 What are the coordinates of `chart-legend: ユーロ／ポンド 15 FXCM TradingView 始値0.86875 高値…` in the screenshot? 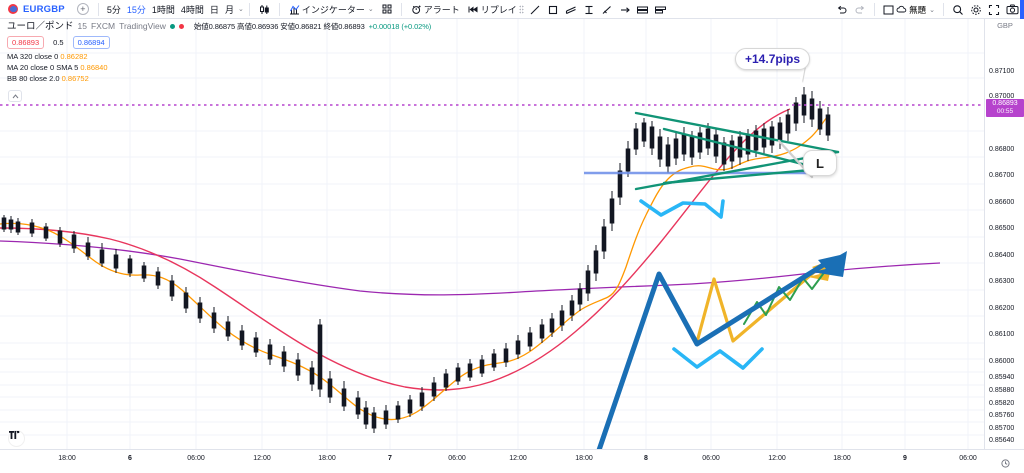 It's located at (219, 26).